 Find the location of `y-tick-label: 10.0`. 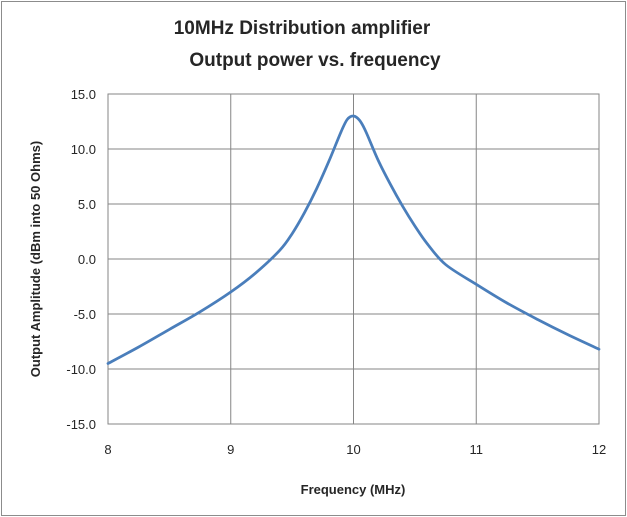

y-tick-label: 10.0 is located at coordinates (83, 149).